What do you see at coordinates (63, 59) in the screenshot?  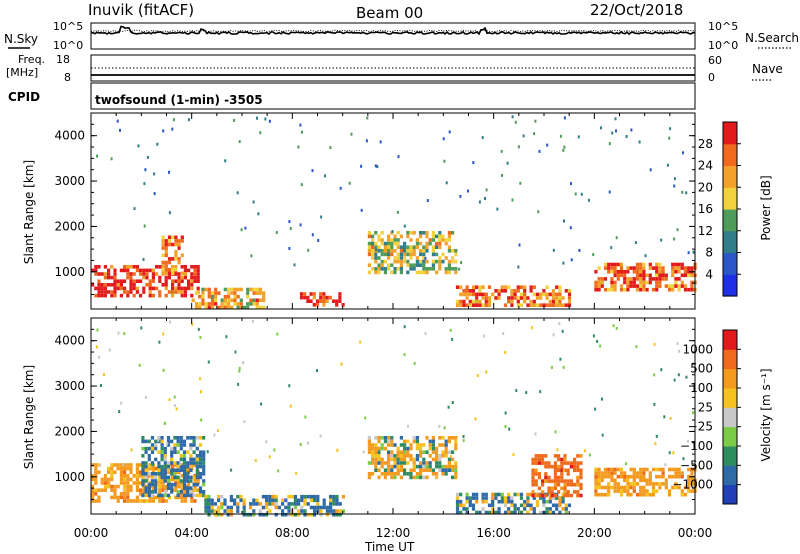 I see `freq-tick-top: 18` at bounding box center [63, 59].